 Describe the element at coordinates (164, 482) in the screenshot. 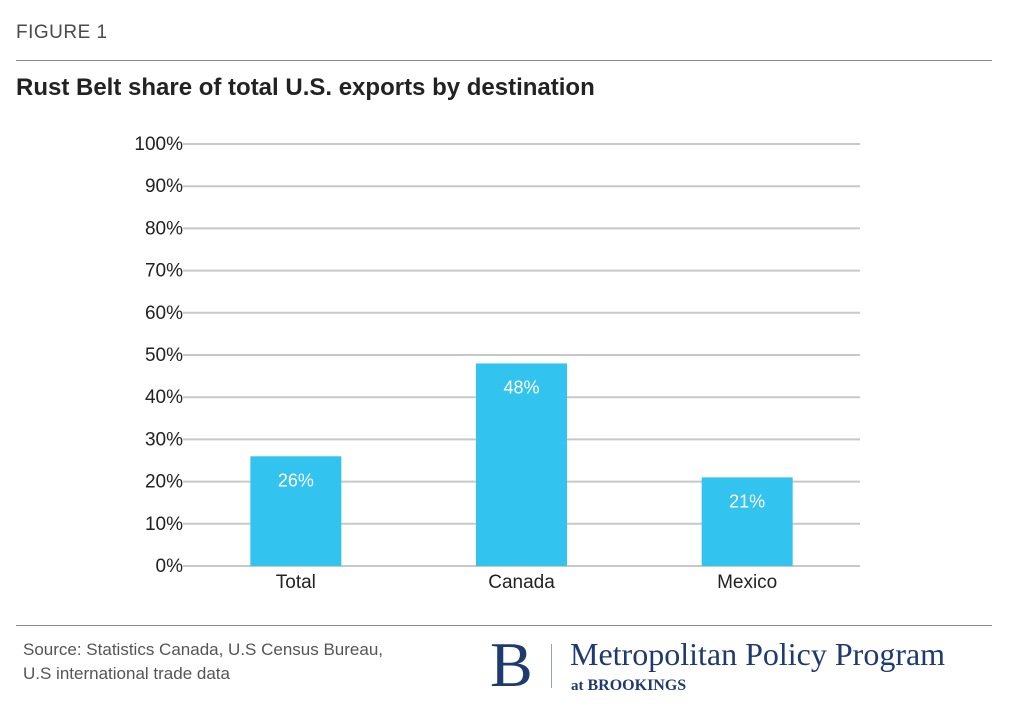

I see `y-tick-label: 20%` at that location.